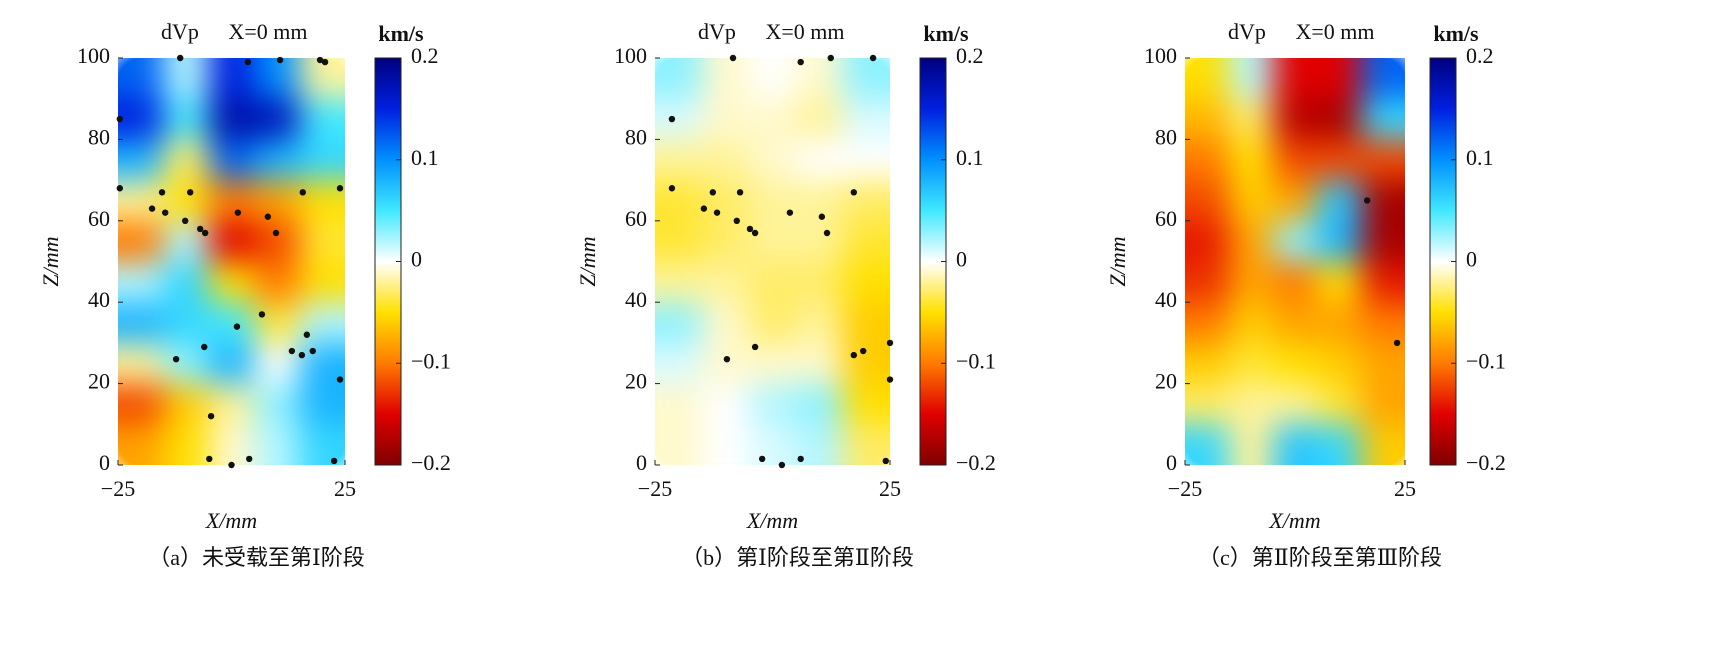 Image resolution: width=1733 pixels, height=661 pixels. I want to click on x-tick-label: −25, so click(118, 488).